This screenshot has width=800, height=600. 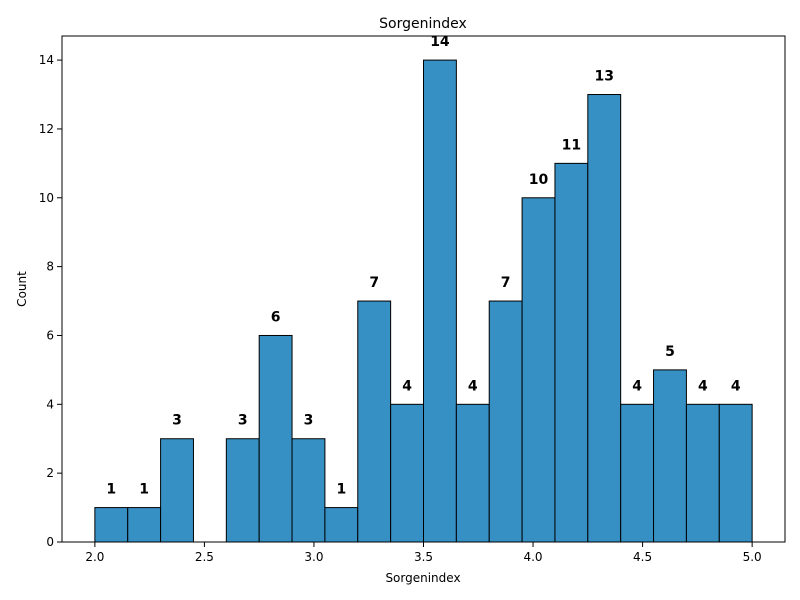 What do you see at coordinates (204, 557) in the screenshot?
I see `x-tick-label: 2.5` at bounding box center [204, 557].